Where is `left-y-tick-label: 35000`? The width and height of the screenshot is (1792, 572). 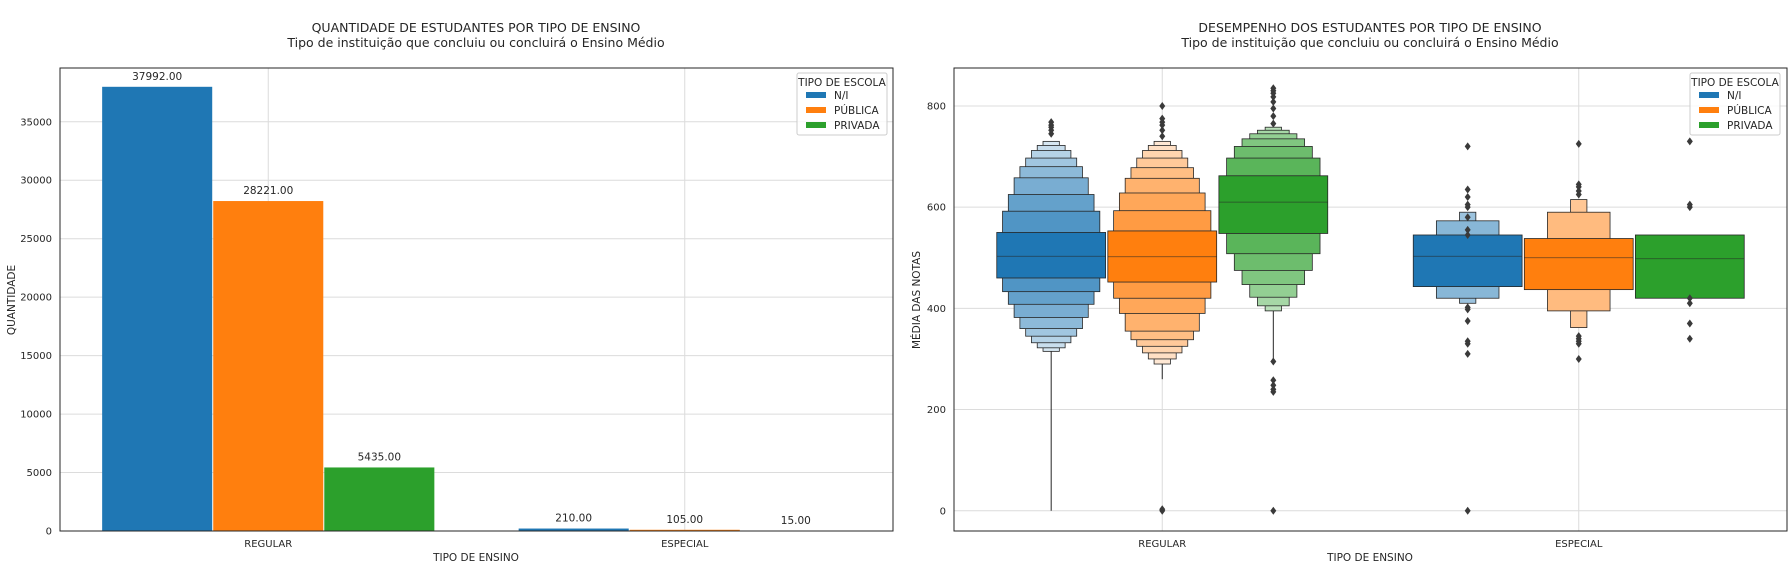 left-y-tick-label: 35000 is located at coordinates (36, 122).